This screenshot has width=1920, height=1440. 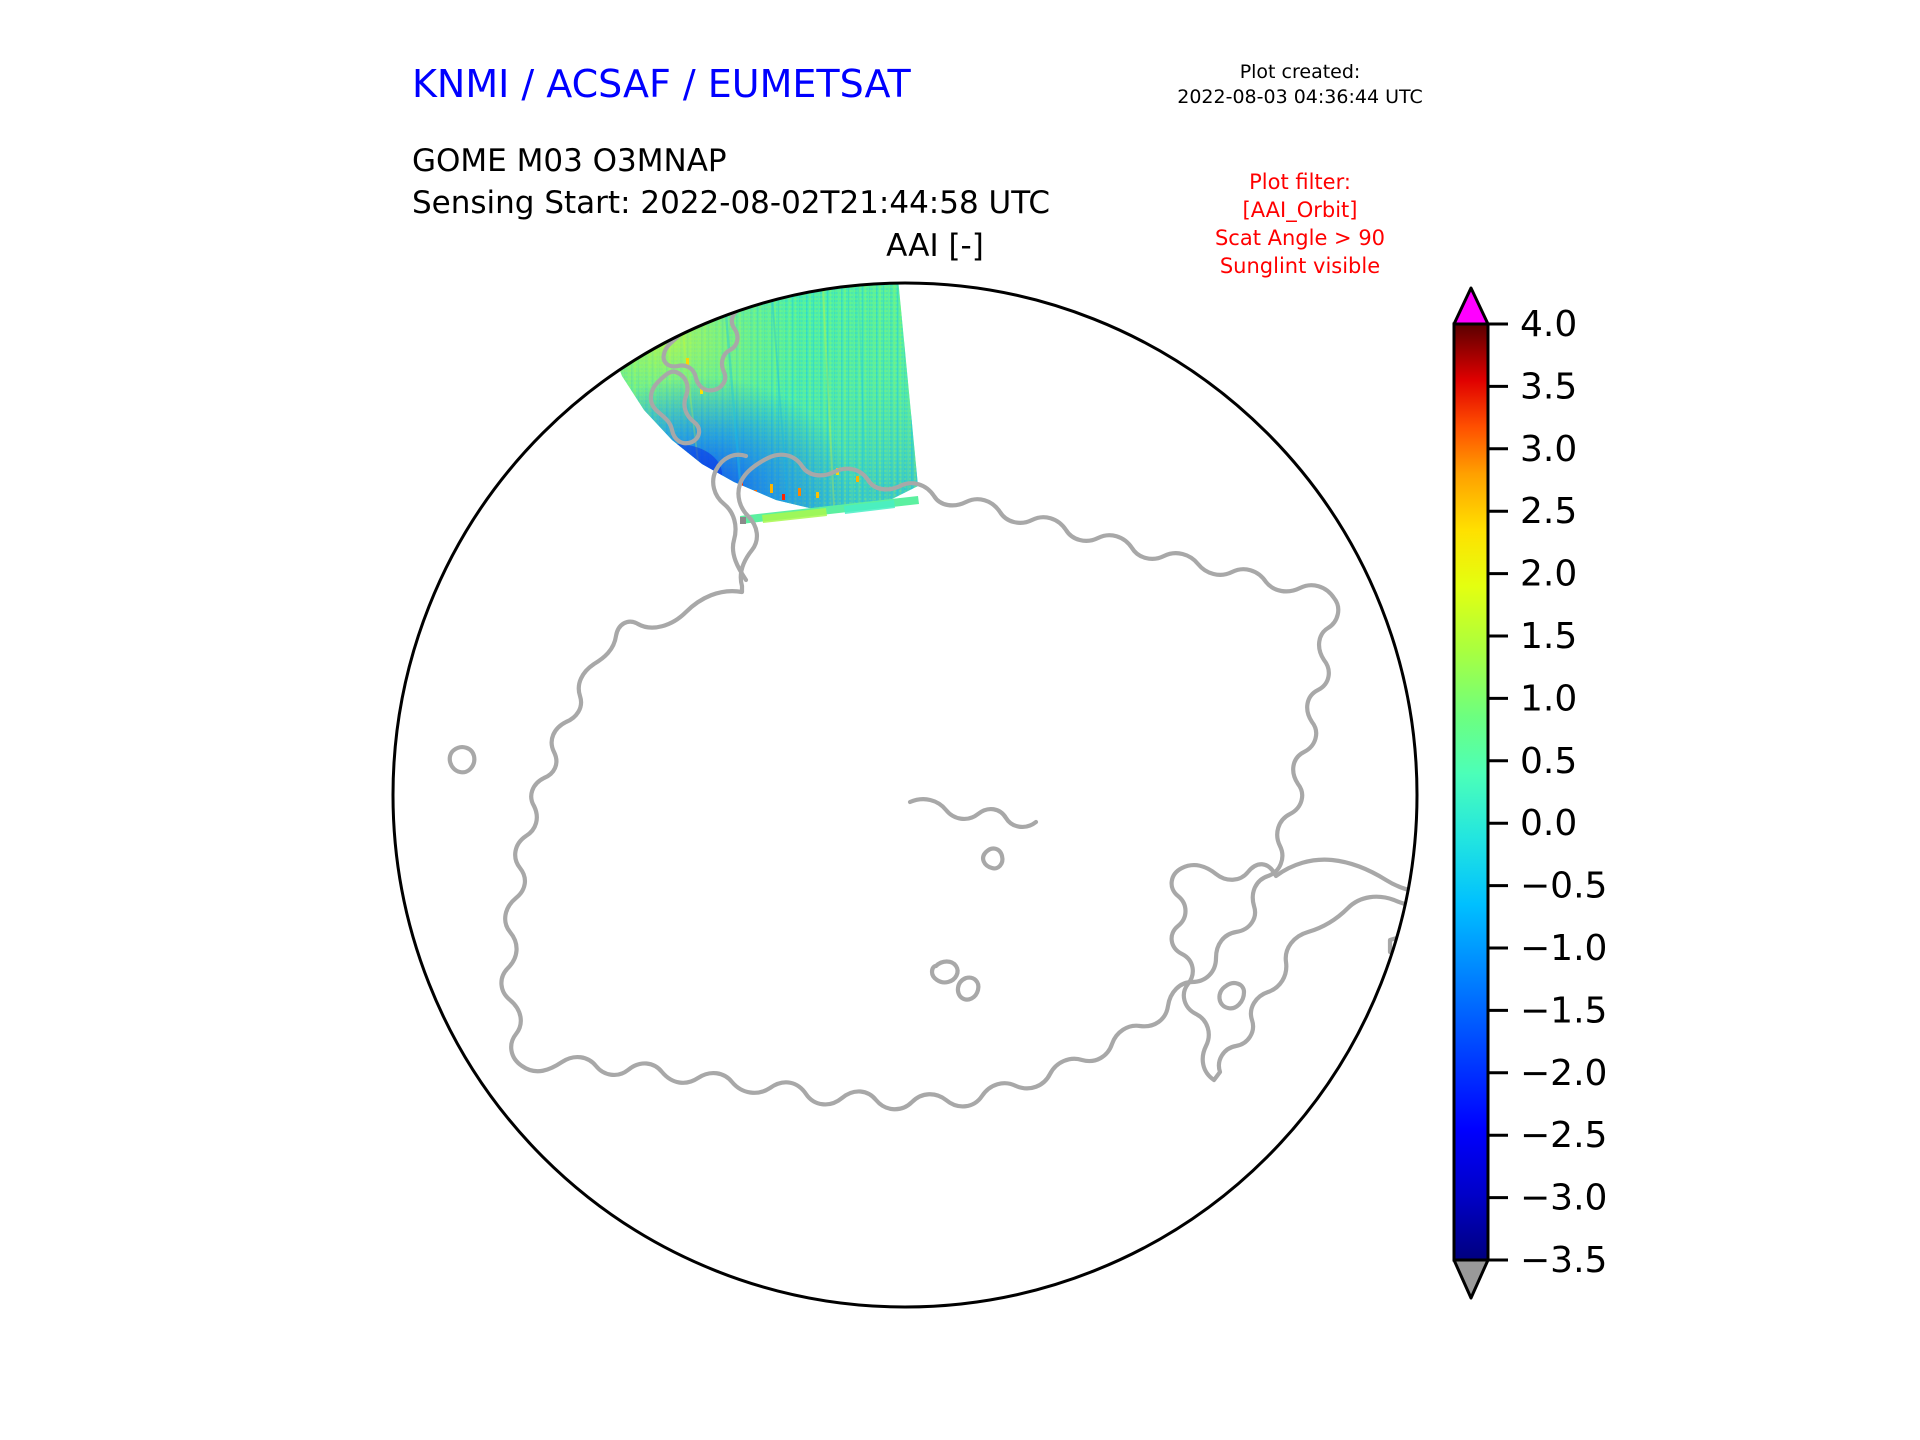 I want to click on product-name: GOME M03 O3MNAP, so click(x=569, y=161).